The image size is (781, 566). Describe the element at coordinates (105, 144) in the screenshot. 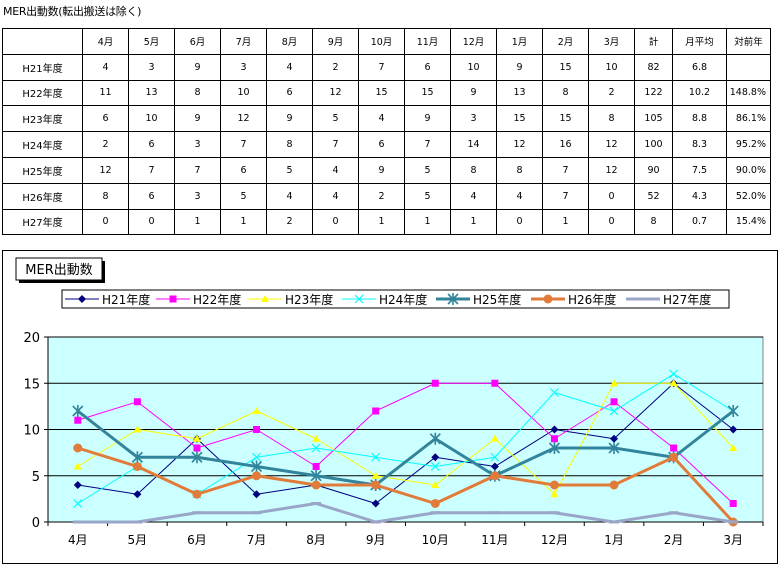

I see `table-cell: 2` at that location.